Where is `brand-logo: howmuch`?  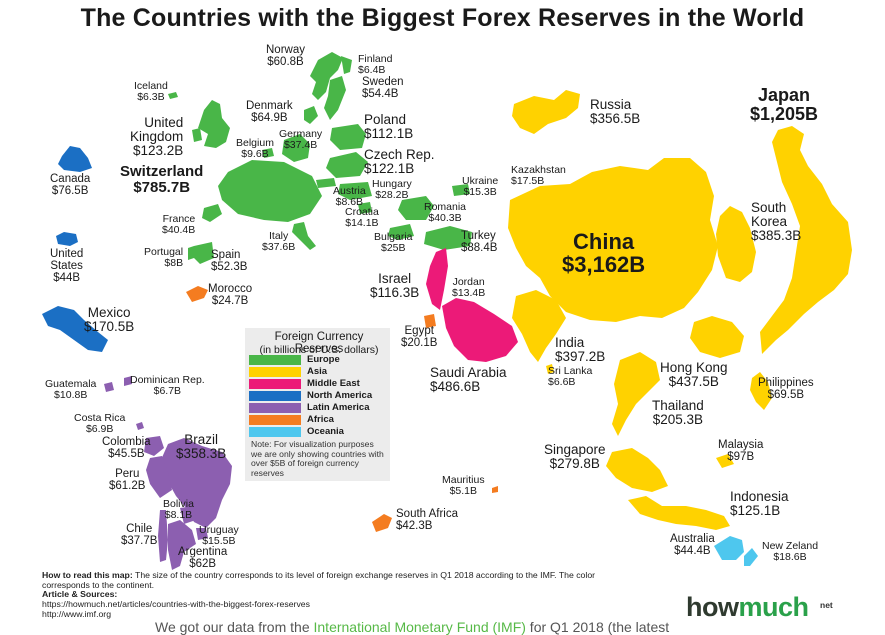 brand-logo: howmuch is located at coordinates (747, 607).